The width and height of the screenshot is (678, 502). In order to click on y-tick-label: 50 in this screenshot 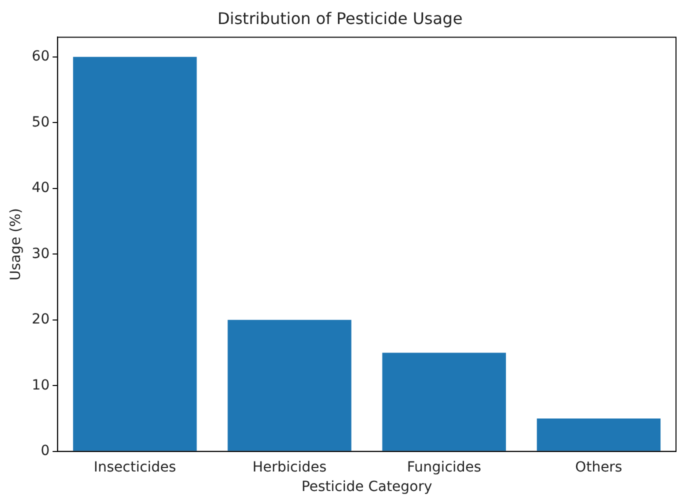, I will do `click(41, 122)`.